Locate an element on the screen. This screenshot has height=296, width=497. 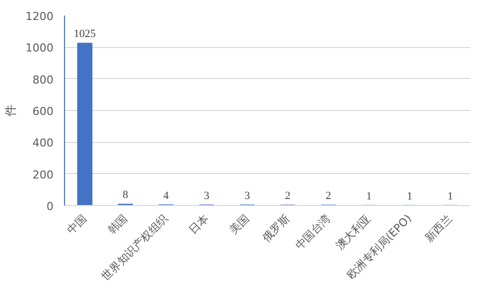
y-tick-label: 1000 is located at coordinates (40, 48).